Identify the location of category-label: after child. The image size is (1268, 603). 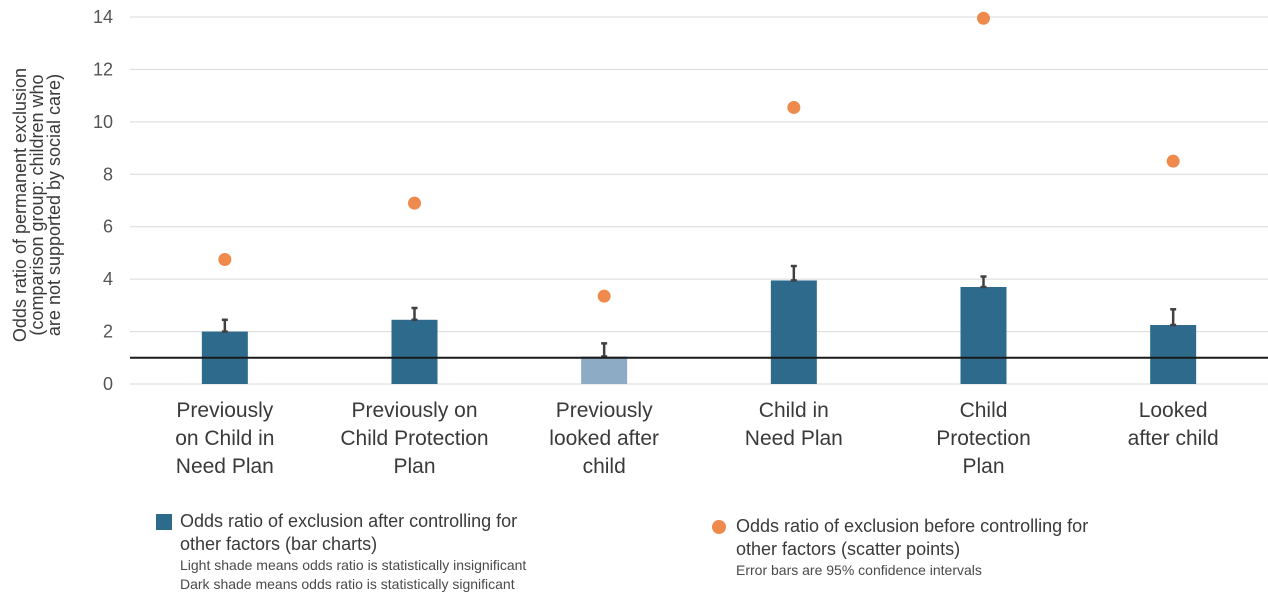
(1173, 438).